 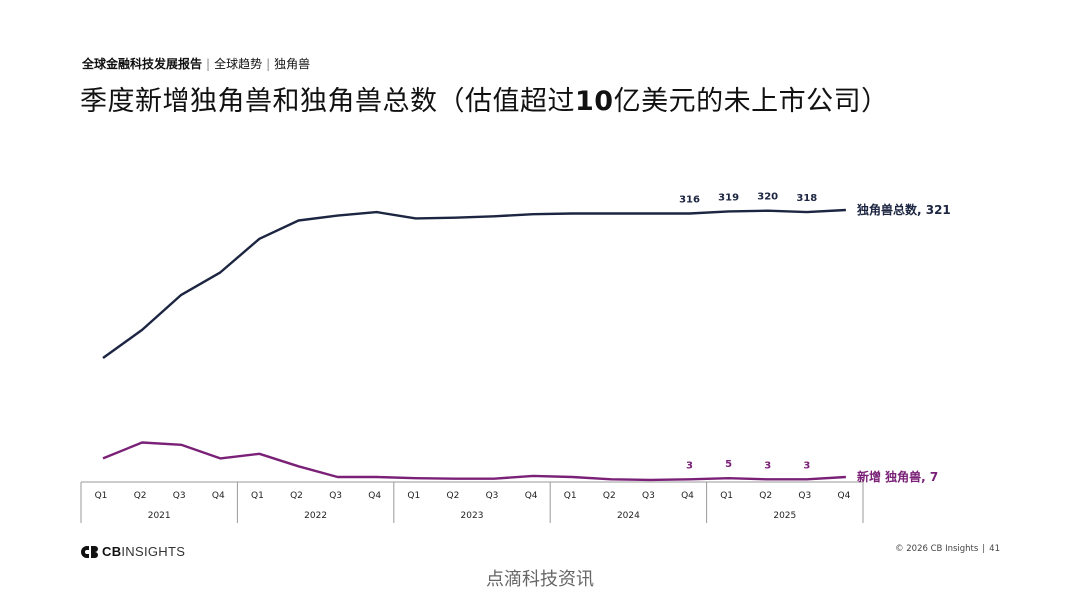 I want to click on page-title: 季度新增独角兽和独角兽总数（估值超过10亿美元的未上市公司）, so click(x=484, y=98).